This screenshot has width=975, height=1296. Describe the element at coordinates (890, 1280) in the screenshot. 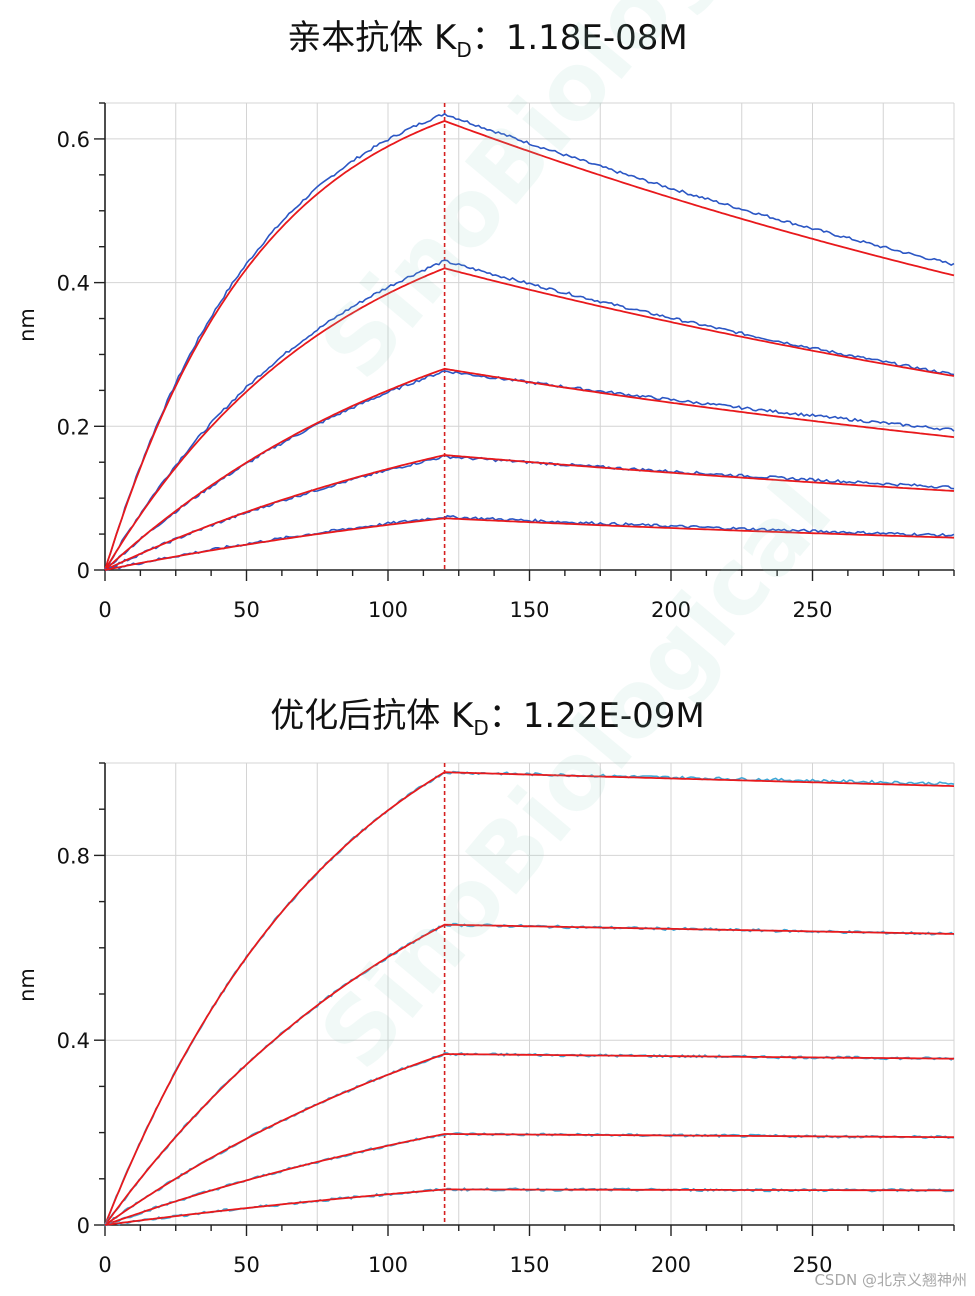

I see `credit-text: CSDN @北京义翘神州` at that location.